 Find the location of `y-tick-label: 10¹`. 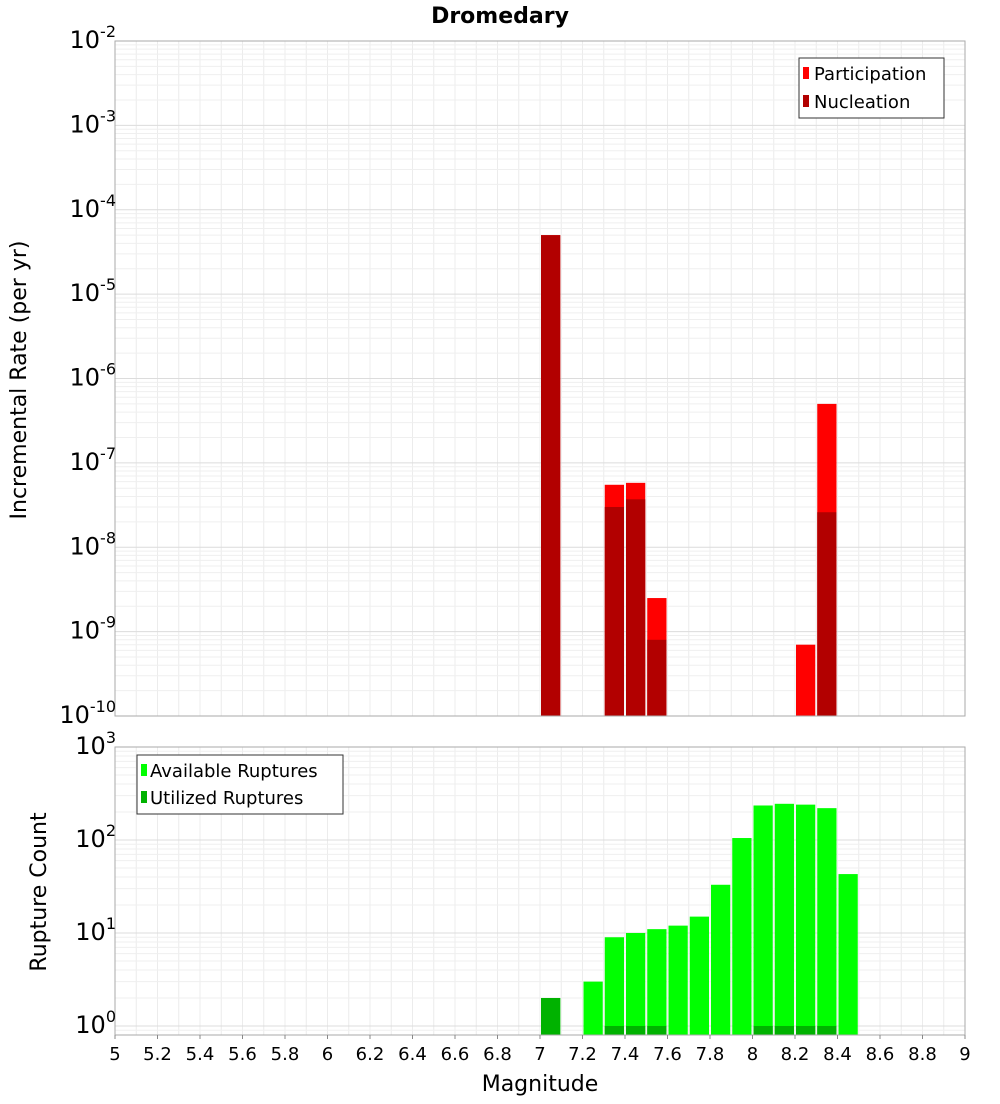

y-tick-label: 10¹ is located at coordinates (95, 930).